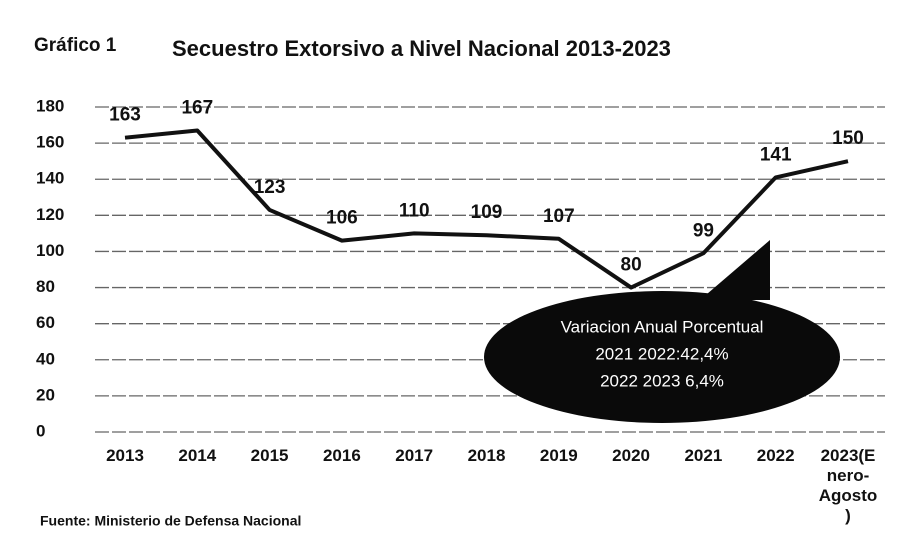 The height and width of the screenshot is (539, 899). I want to click on y-tick-label: 140, so click(50, 178).